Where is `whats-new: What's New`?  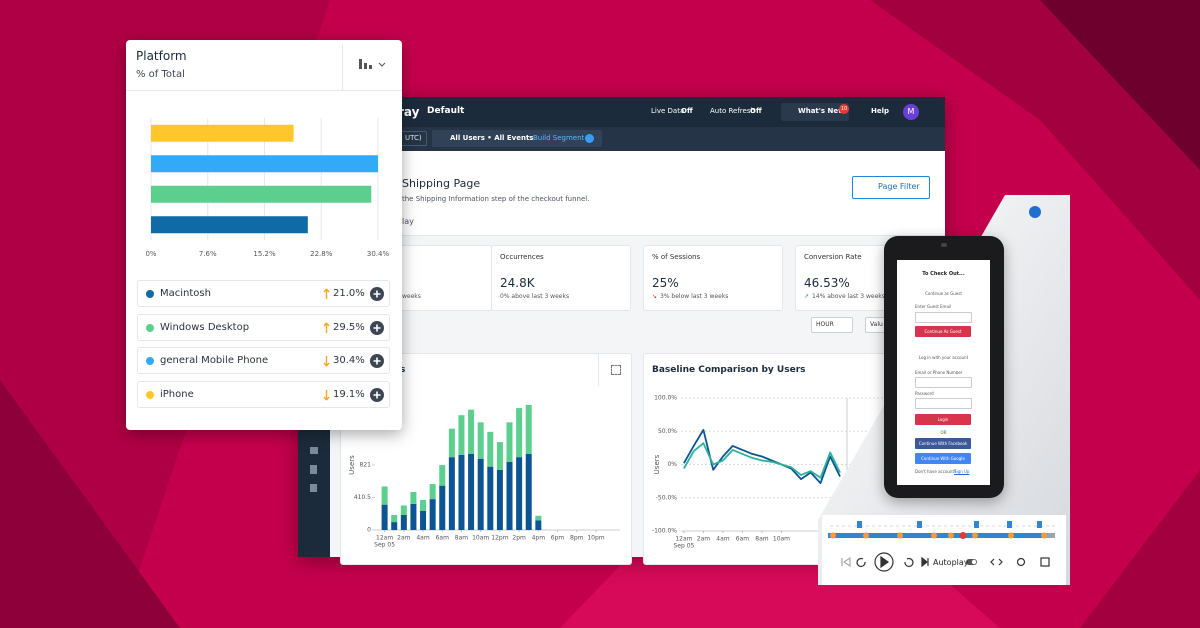
whats-new: What's New is located at coordinates (821, 111).